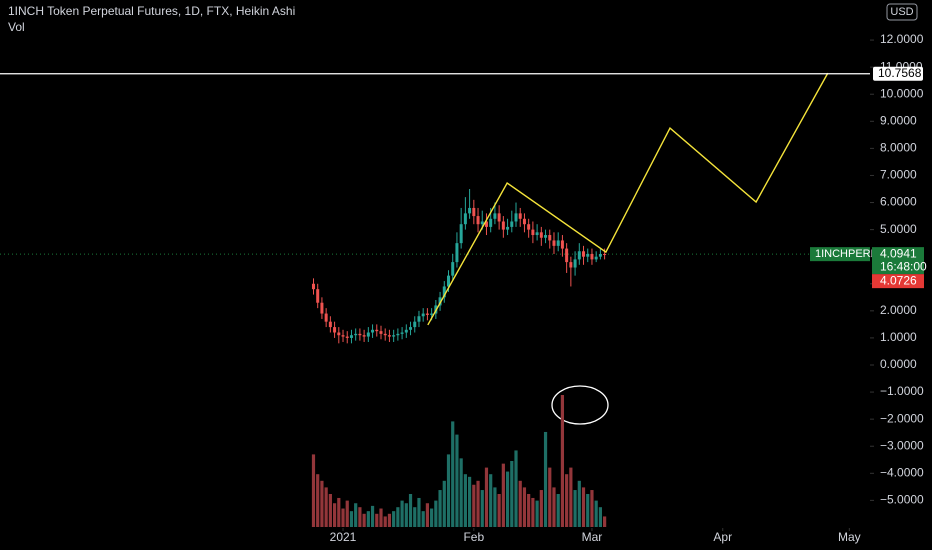 The height and width of the screenshot is (550, 932). I want to click on circle-annotation, so click(580, 405).